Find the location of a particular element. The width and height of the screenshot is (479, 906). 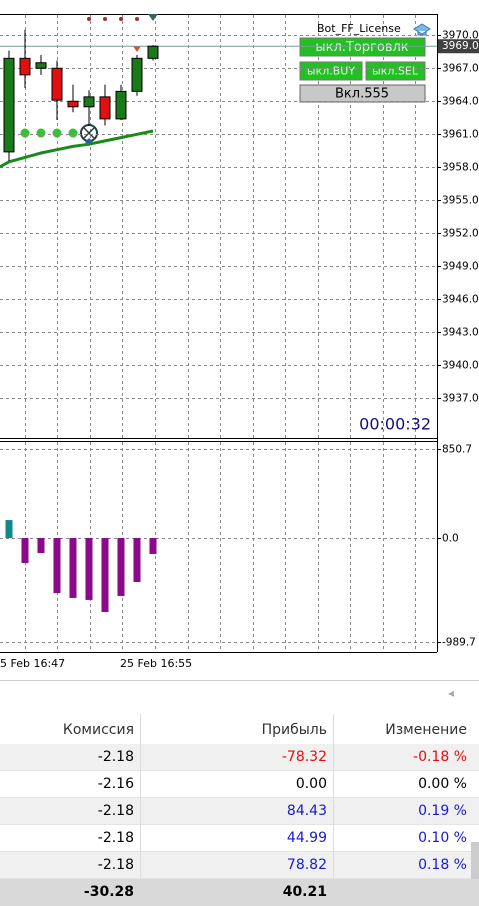

button-label: ыкл.SEL is located at coordinates (395, 71).